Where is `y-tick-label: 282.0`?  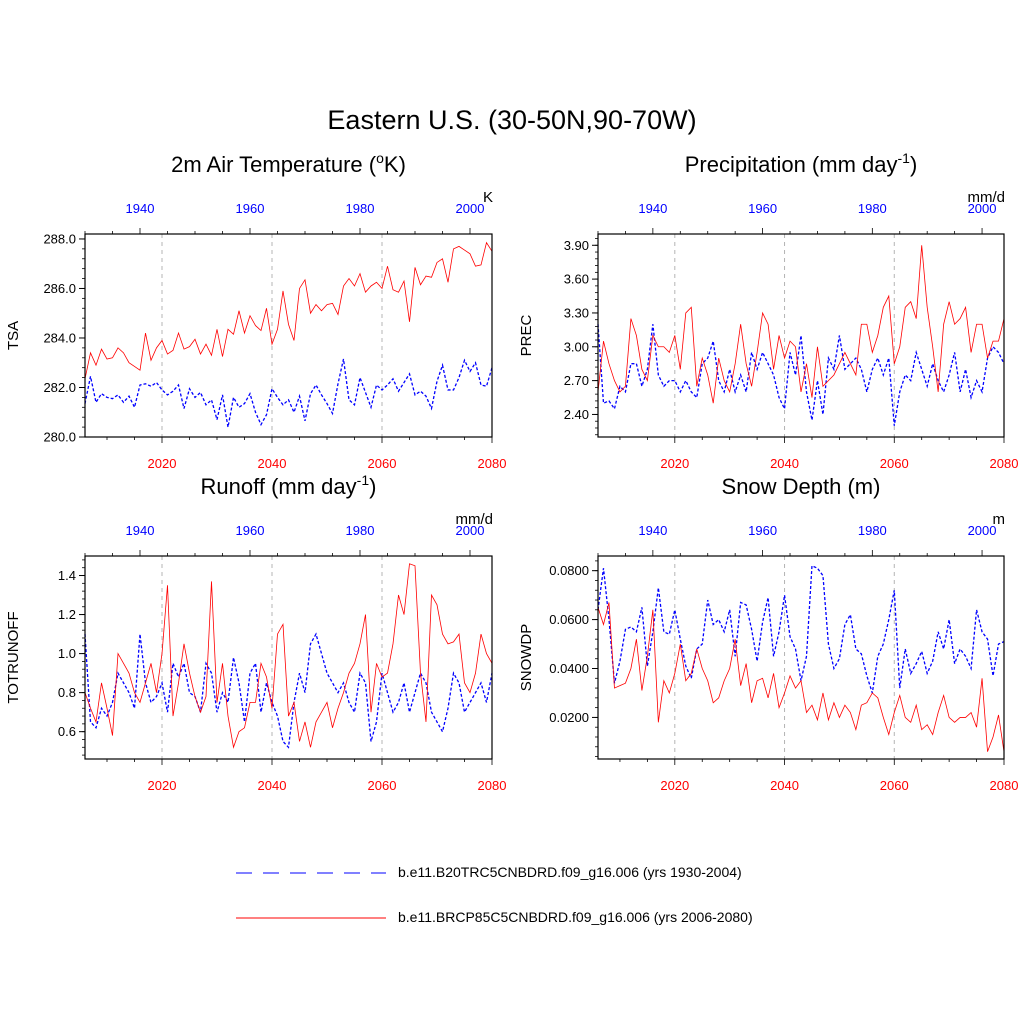
y-tick-label: 282.0 is located at coordinates (59, 387).